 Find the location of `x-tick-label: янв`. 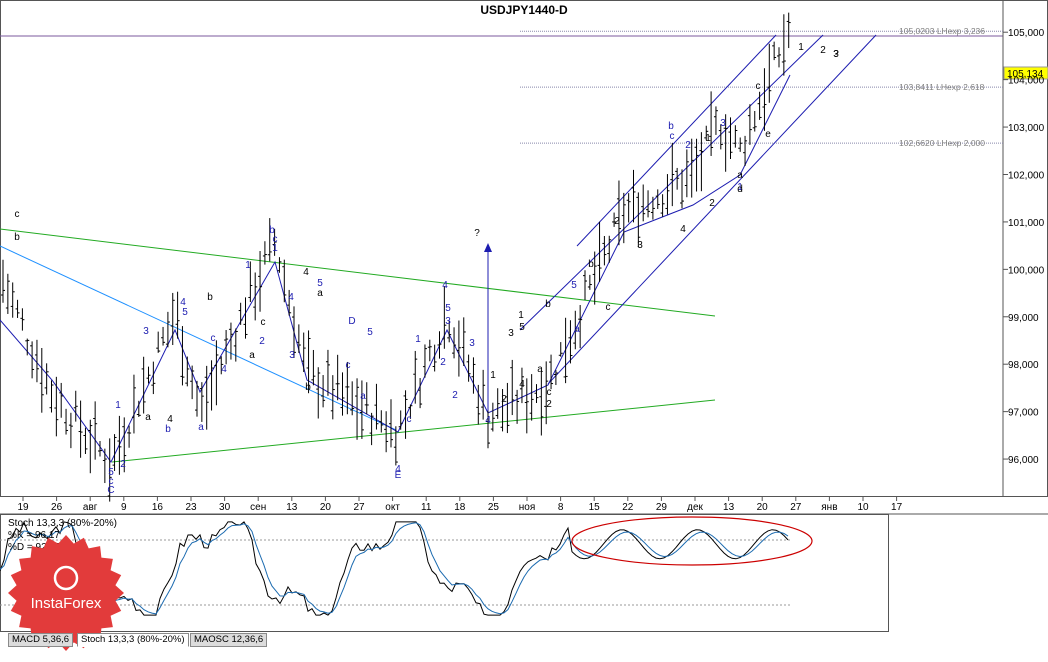

x-tick-label: янв is located at coordinates (829, 507).